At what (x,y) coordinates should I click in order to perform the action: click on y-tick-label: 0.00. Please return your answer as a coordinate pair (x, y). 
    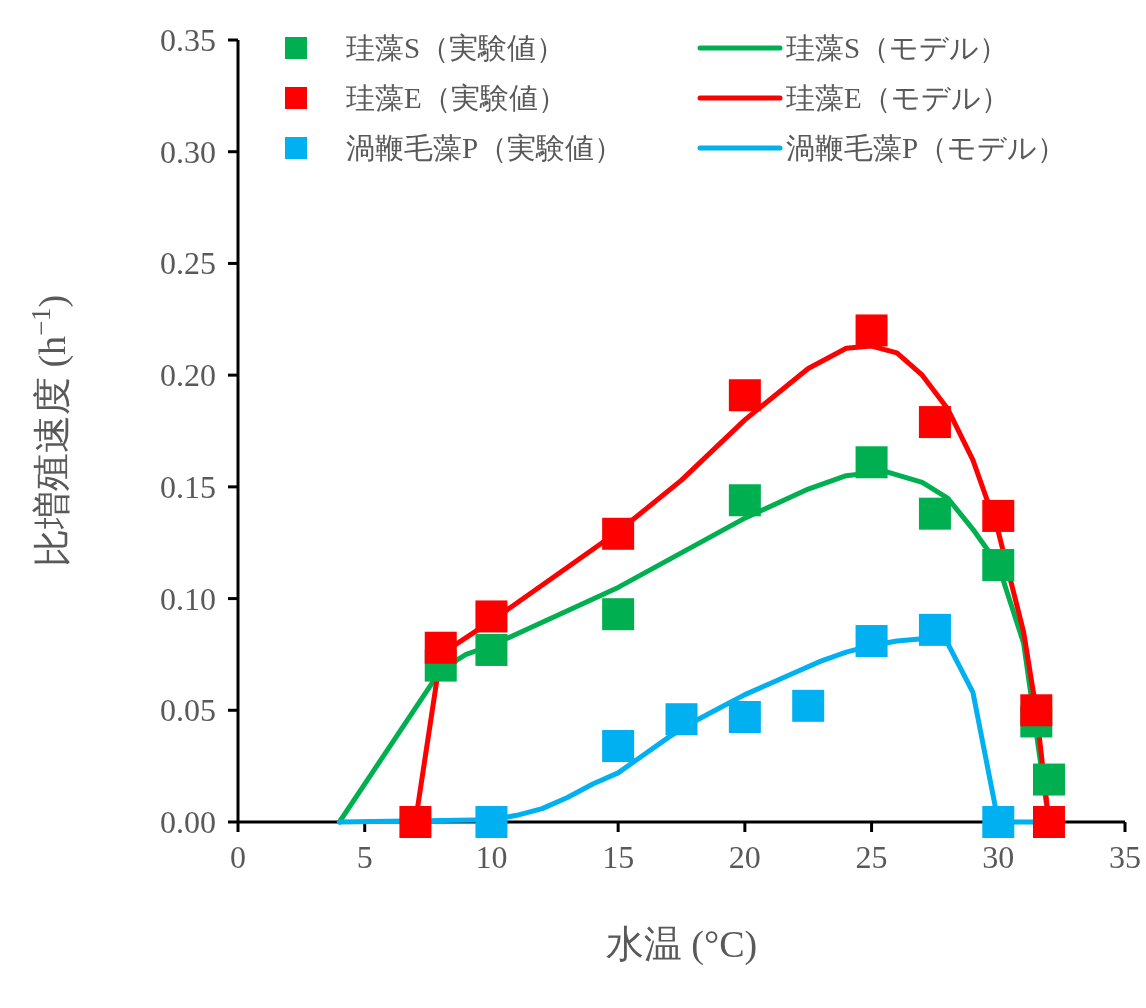
    Looking at the image, I should click on (188, 822).